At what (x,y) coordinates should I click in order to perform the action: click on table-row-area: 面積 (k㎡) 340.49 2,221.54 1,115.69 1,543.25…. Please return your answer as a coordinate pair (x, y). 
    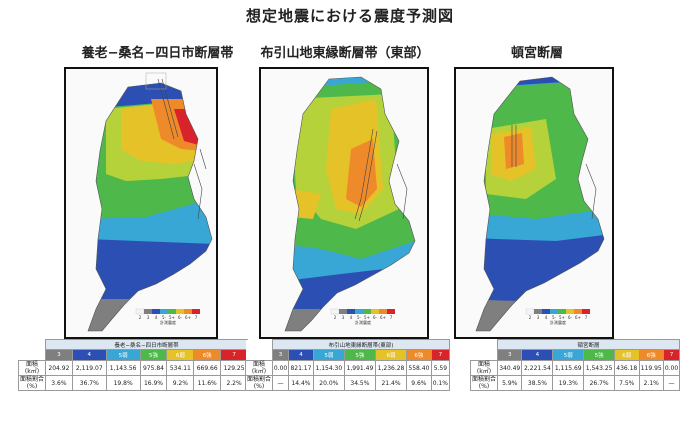
    Looking at the image, I should click on (575, 368).